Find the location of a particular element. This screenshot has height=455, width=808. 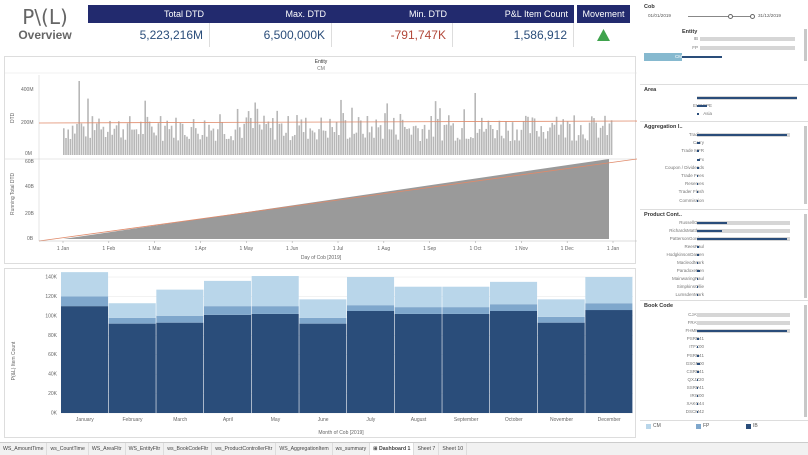

book-filter-item: FRAT20 is located at coordinates (720, 323).